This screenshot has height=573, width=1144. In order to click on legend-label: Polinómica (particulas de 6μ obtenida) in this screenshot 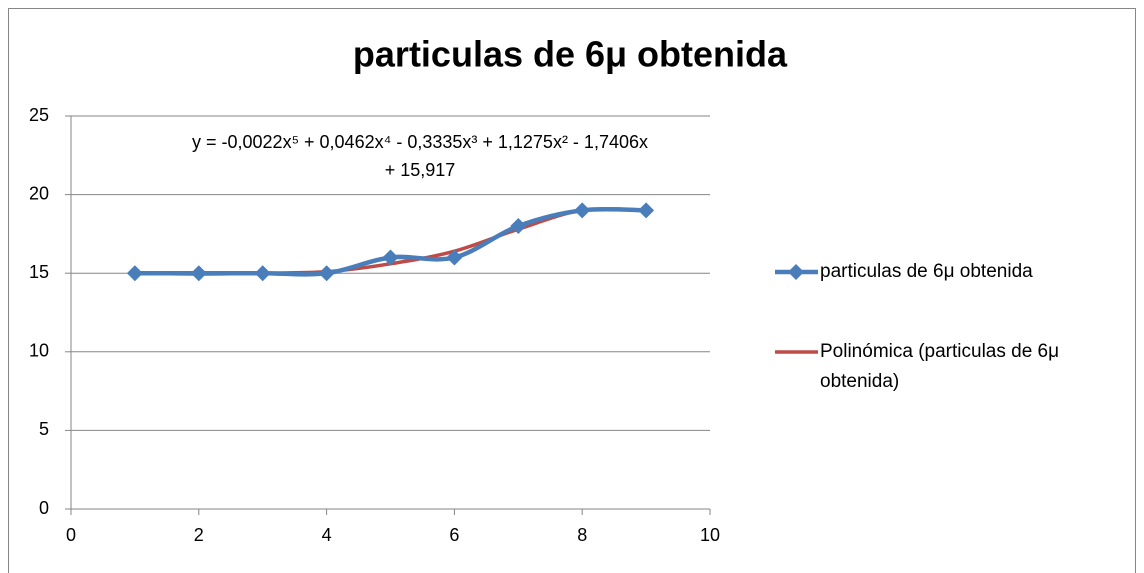, I will do `click(940, 366)`.